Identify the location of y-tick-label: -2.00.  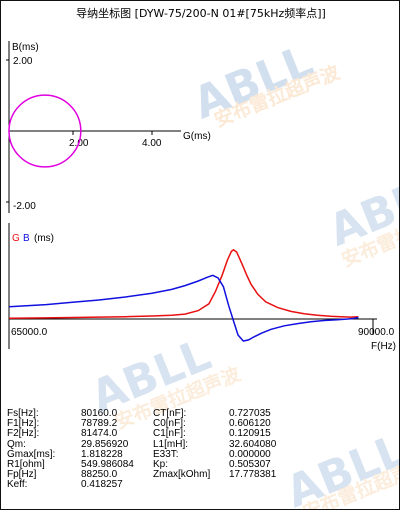
(24, 206).